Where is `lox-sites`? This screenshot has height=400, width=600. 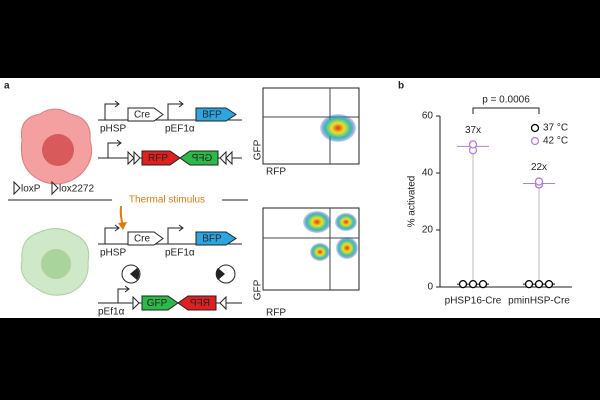 lox-sites is located at coordinates (180, 158).